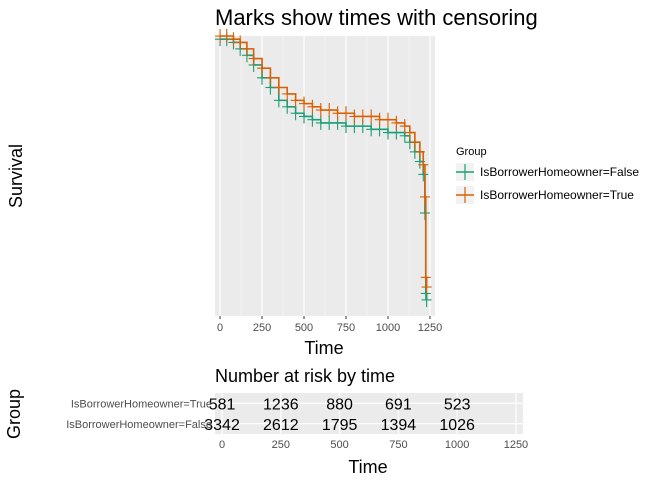  What do you see at coordinates (323, 348) in the screenshot?
I see `survival-x-axis-label: Time` at bounding box center [323, 348].